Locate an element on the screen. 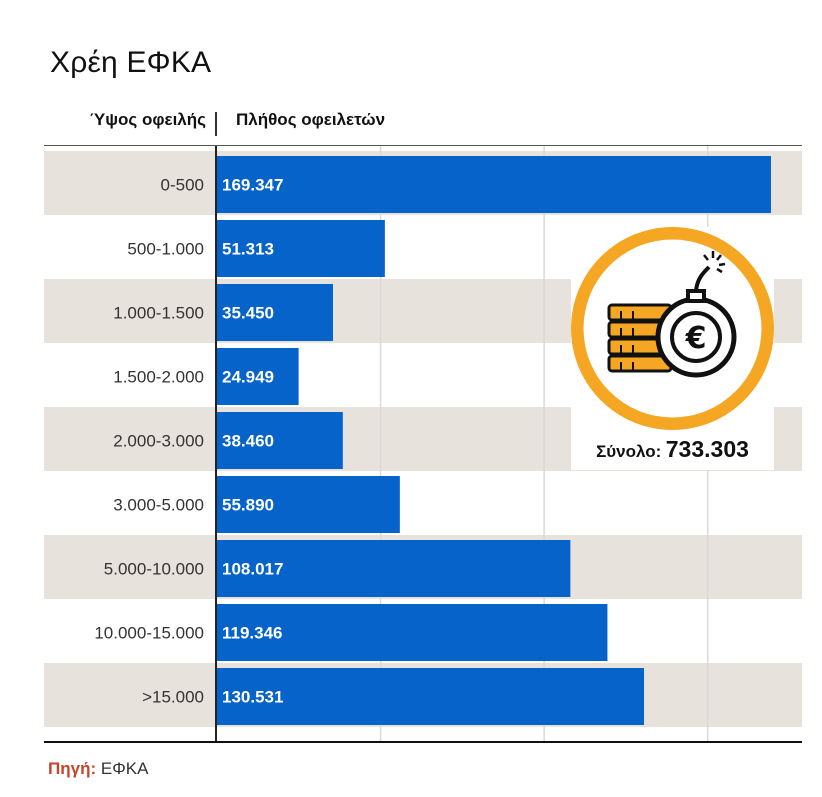  bar-value-label: 130.531 is located at coordinates (252, 697).